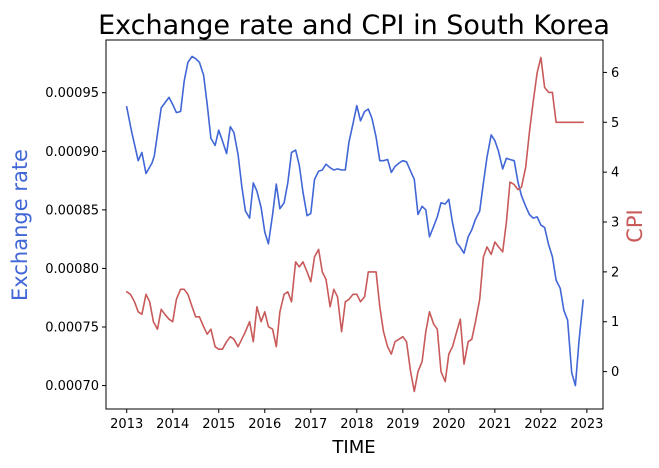  Describe the element at coordinates (448, 424) in the screenshot. I see `x-tick-label: 2020` at that location.